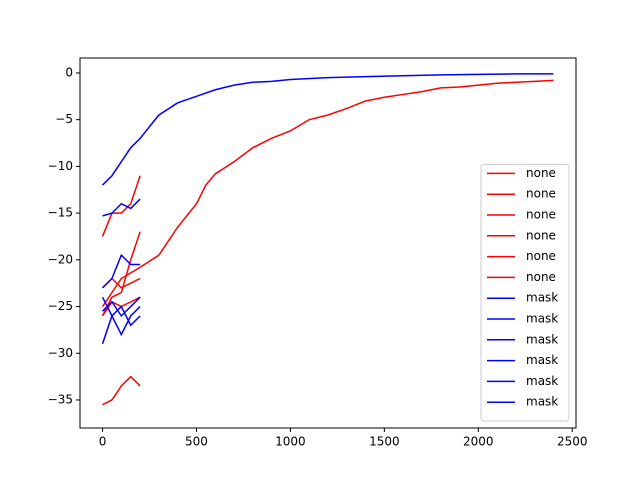  What do you see at coordinates (60, 306) in the screenshot?
I see `y-tick-label: −25` at bounding box center [60, 306].